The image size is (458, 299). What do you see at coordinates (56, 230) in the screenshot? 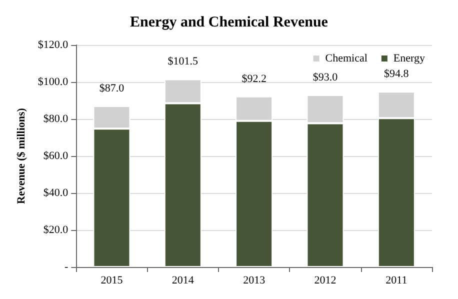
I see `y-tick-label: $20.0` at bounding box center [56, 230].